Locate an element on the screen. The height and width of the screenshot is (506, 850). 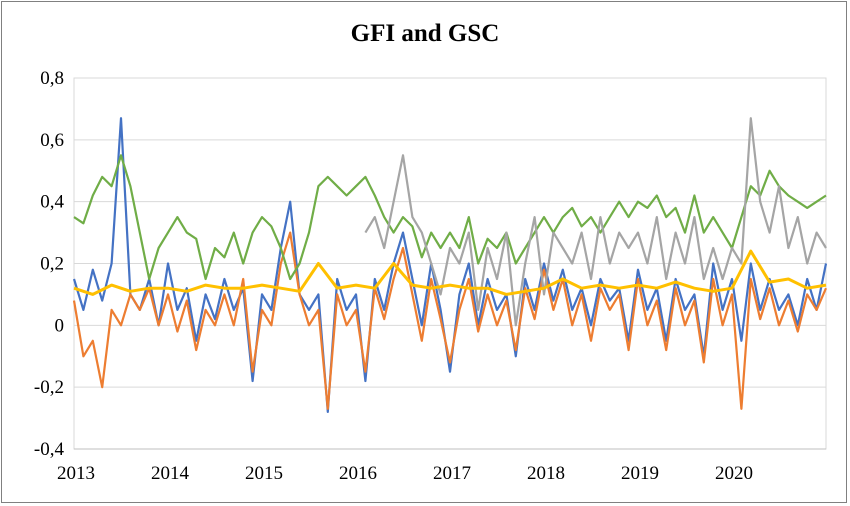
x-tick-label: 2018 is located at coordinates (546, 473).